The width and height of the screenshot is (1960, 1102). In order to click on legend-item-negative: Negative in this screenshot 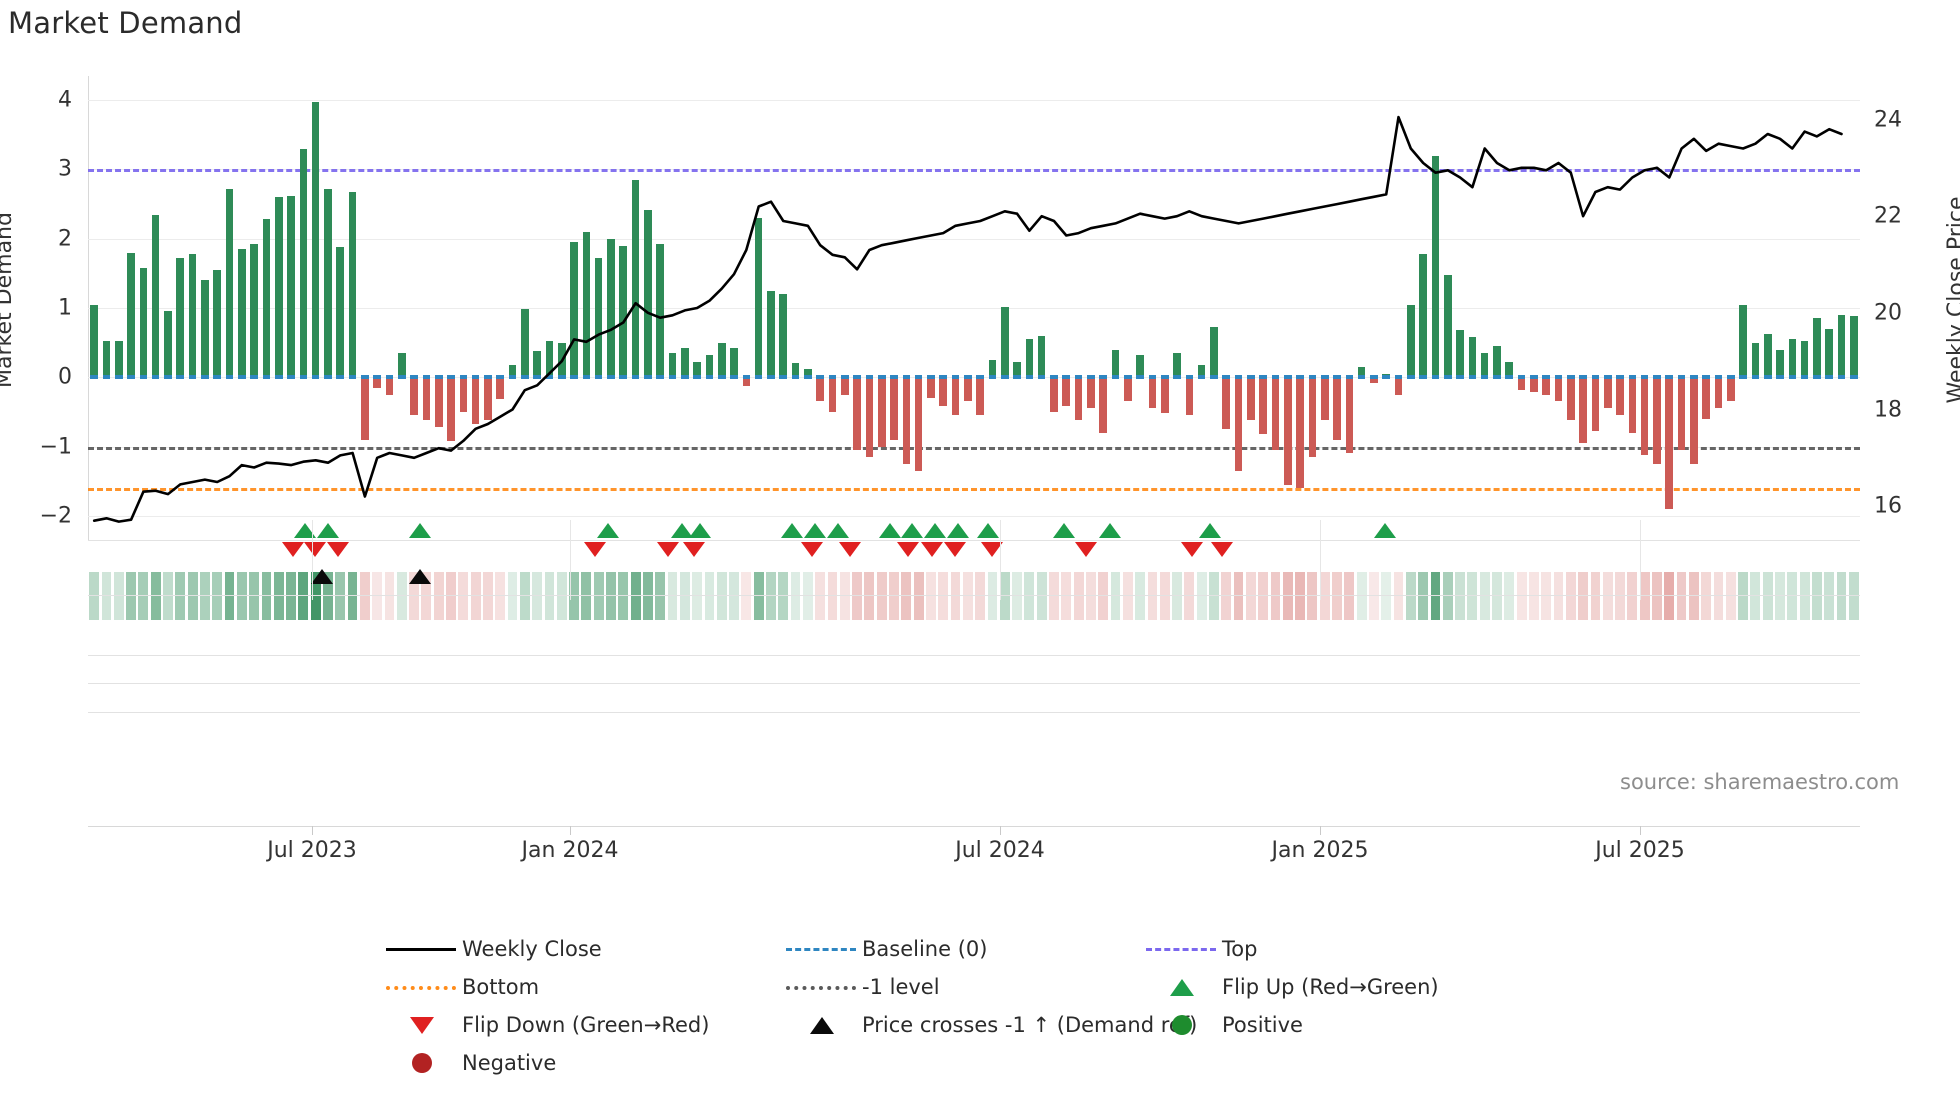, I will do `click(468, 1063)`.